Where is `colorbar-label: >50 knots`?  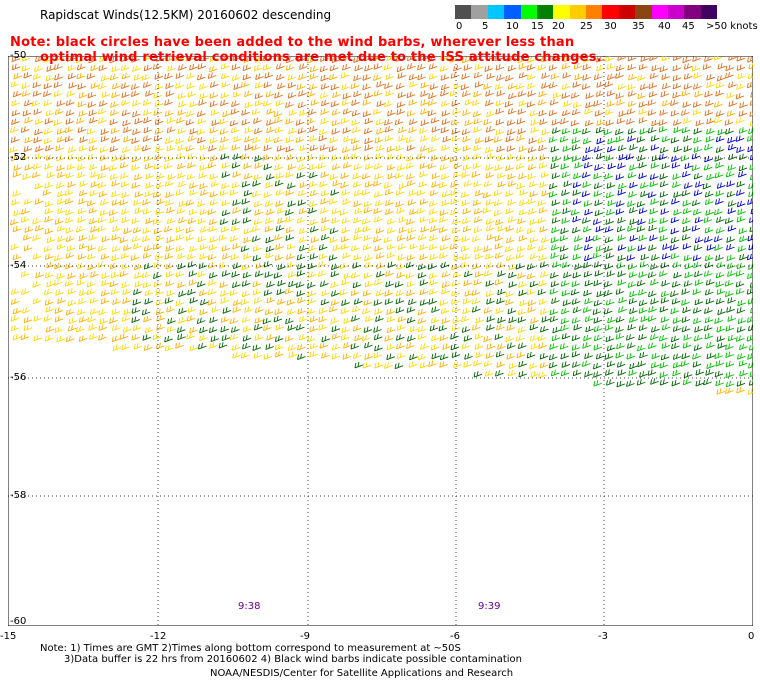 colorbar-label: >50 knots is located at coordinates (732, 26).